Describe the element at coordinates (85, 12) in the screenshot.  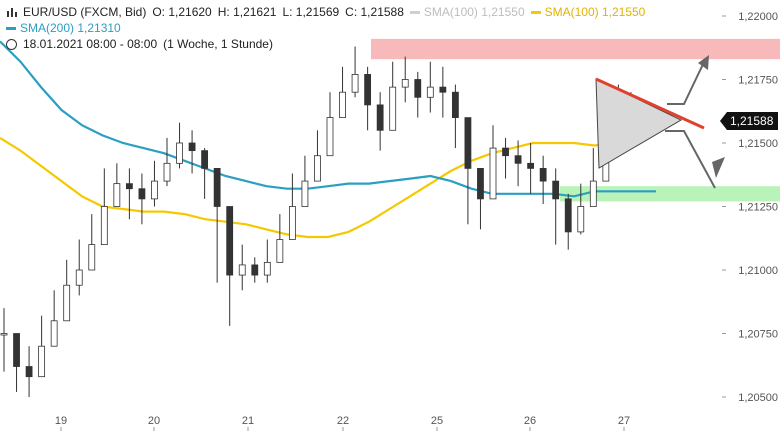
I see `symbol-label: EUR/USD (FXCM, Bid)` at that location.